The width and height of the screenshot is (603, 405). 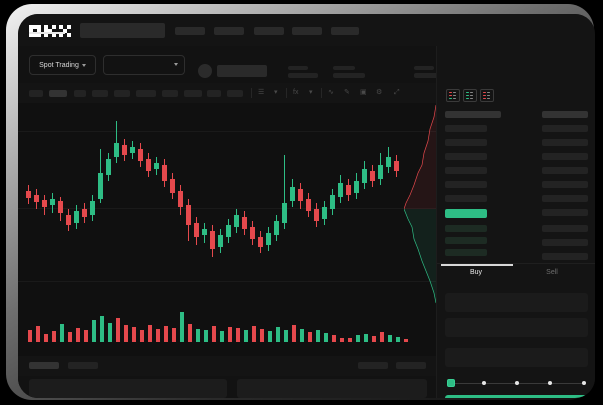 I want to click on indicator-icon: fx, so click(x=296, y=92).